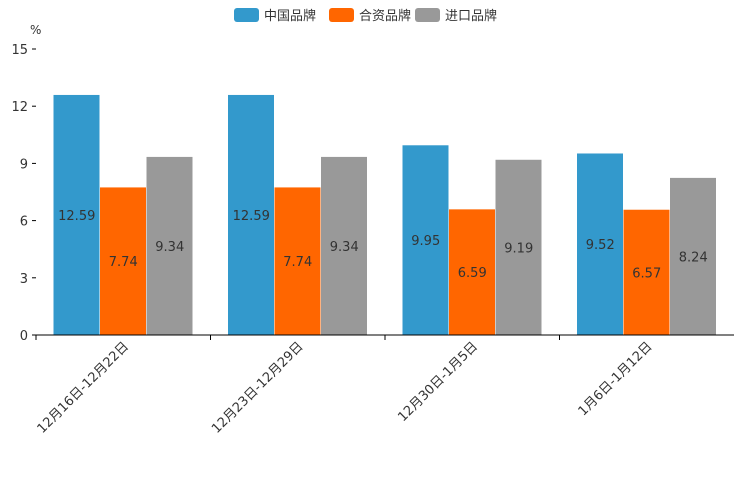  What do you see at coordinates (616, 379) in the screenshot?
I see `x-tick-label: 1月6日-1月12日` at bounding box center [616, 379].